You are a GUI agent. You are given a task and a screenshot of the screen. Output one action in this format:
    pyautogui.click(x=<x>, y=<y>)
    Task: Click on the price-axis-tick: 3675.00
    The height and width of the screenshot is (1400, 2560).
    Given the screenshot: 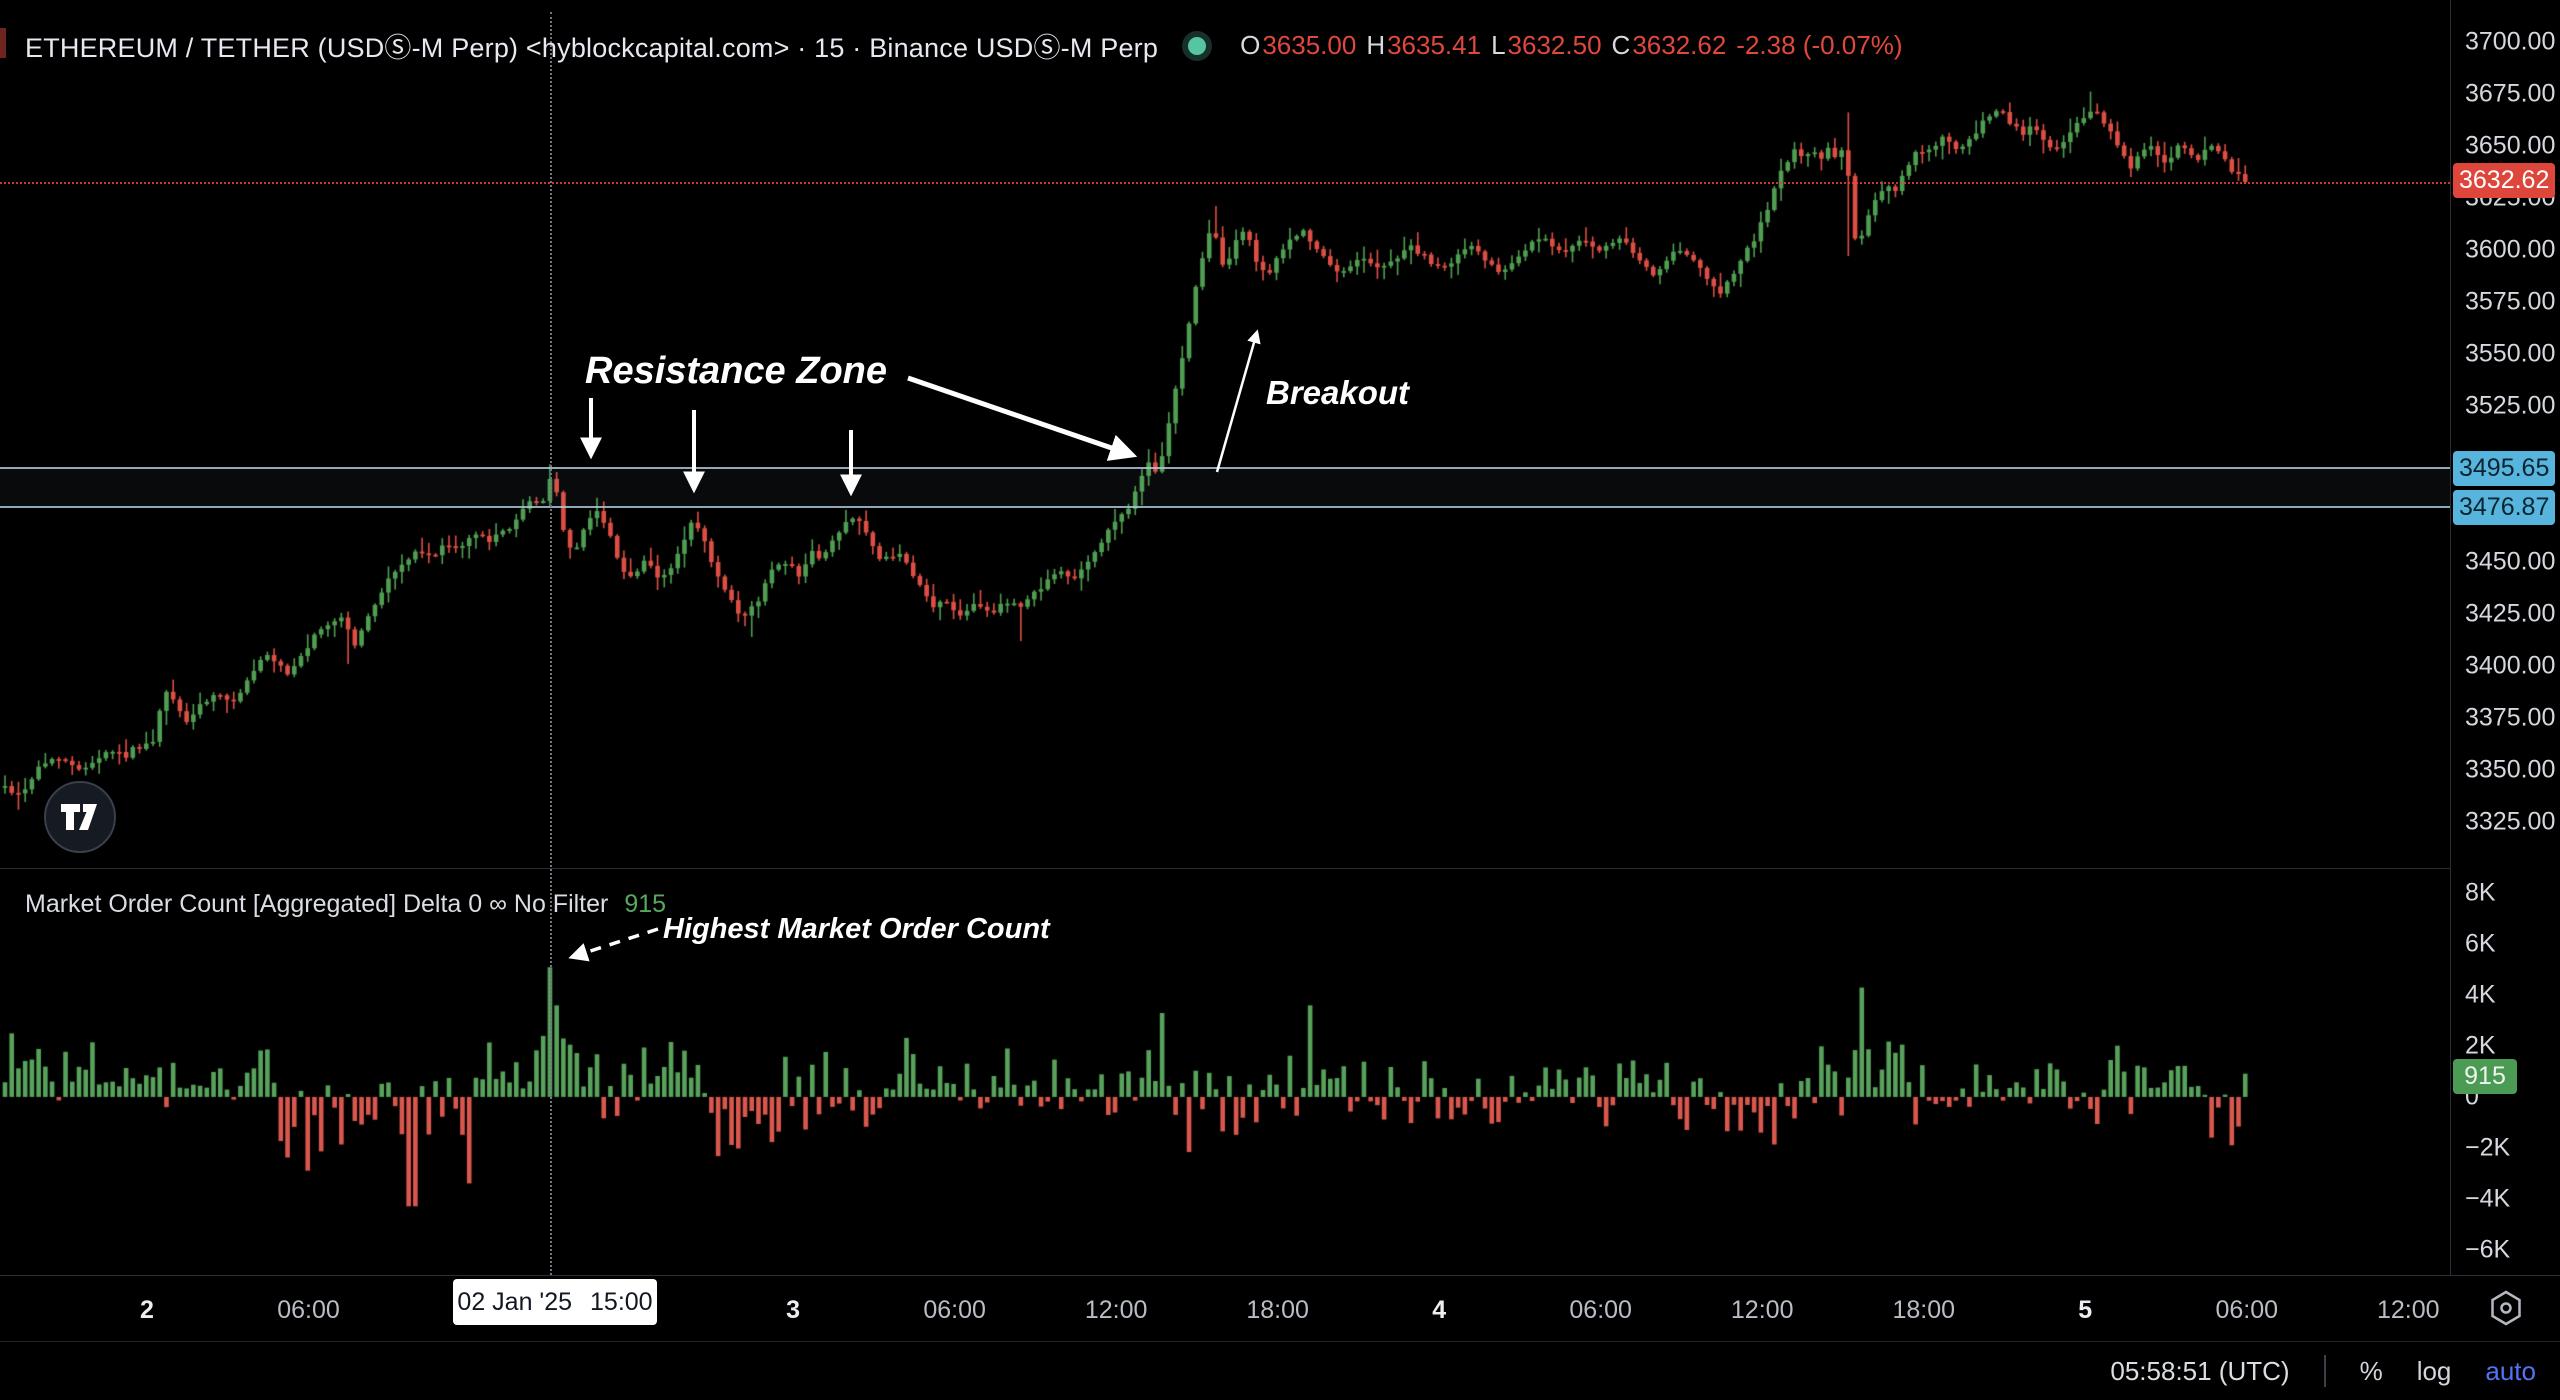 What is the action you would take?
    pyautogui.click(x=2510, y=93)
    